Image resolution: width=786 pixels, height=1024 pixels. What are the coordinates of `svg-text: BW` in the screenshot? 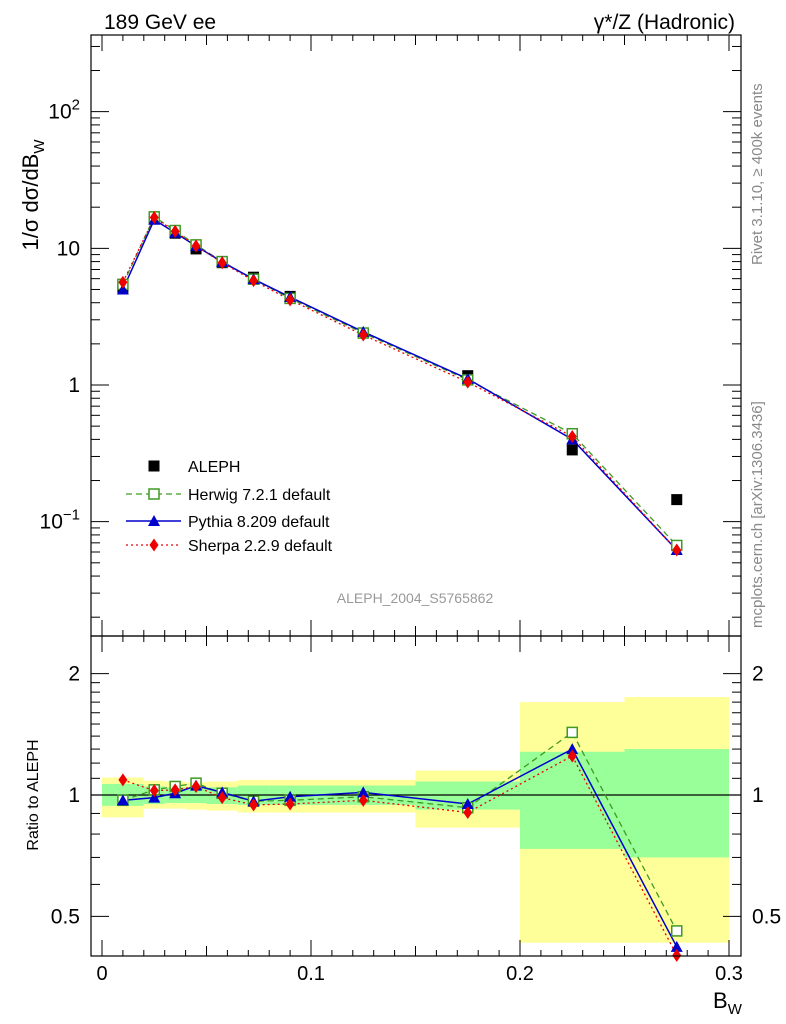 It's located at (728, 1003).